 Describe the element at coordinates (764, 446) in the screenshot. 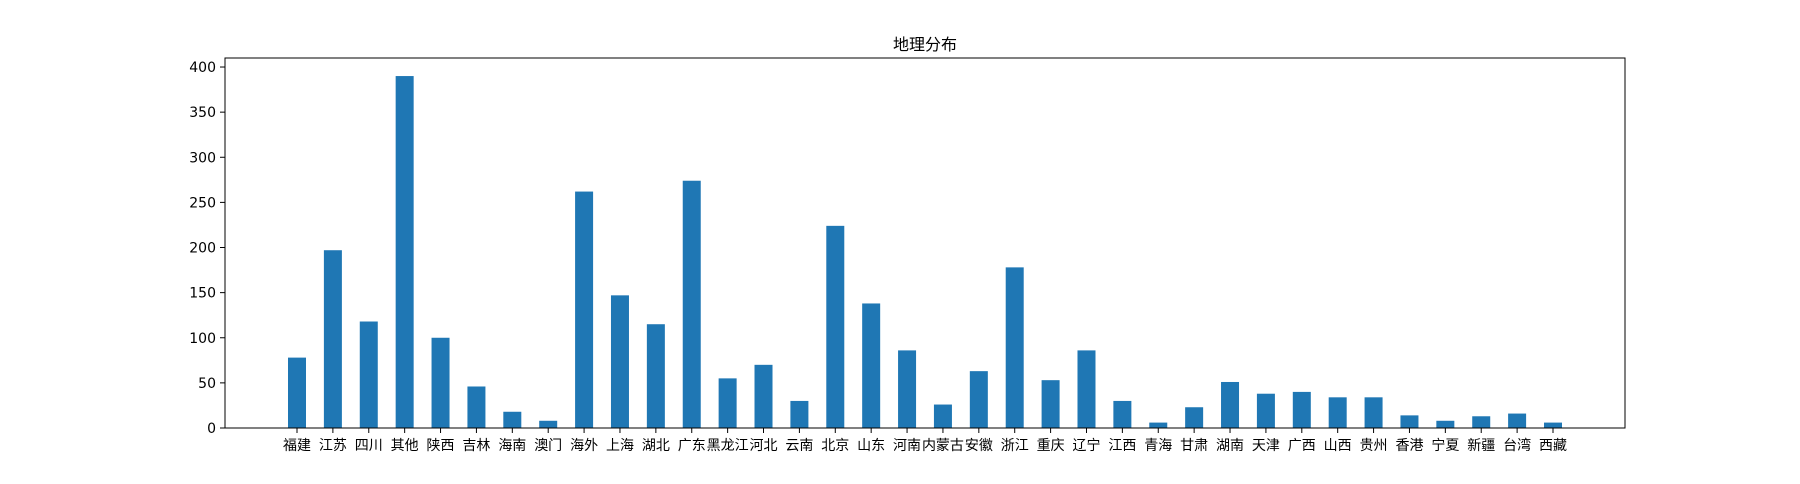

I see `x-tick-label: 河北` at that location.